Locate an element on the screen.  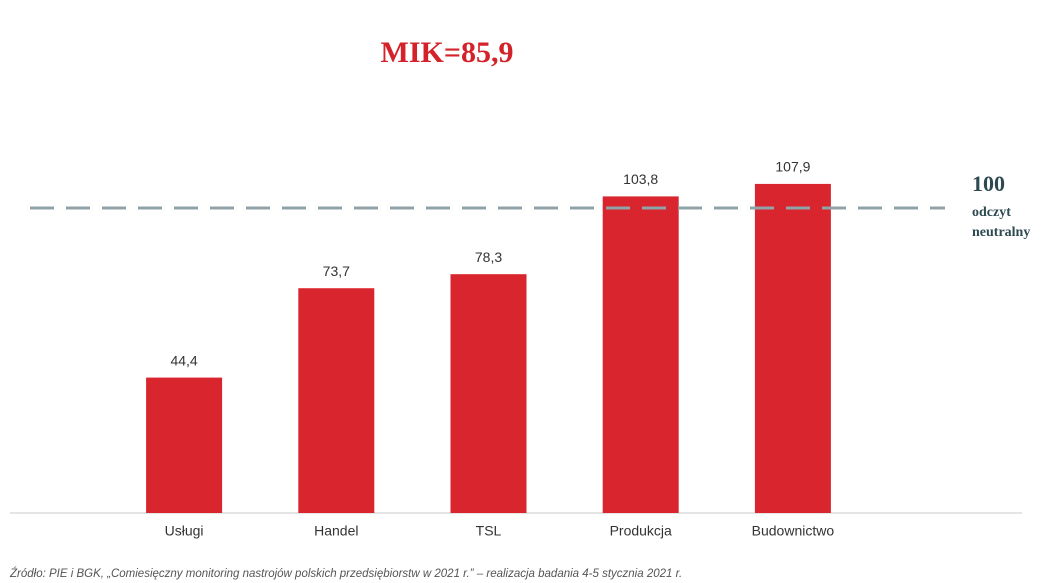
value-label: 78,3 is located at coordinates (488, 257).